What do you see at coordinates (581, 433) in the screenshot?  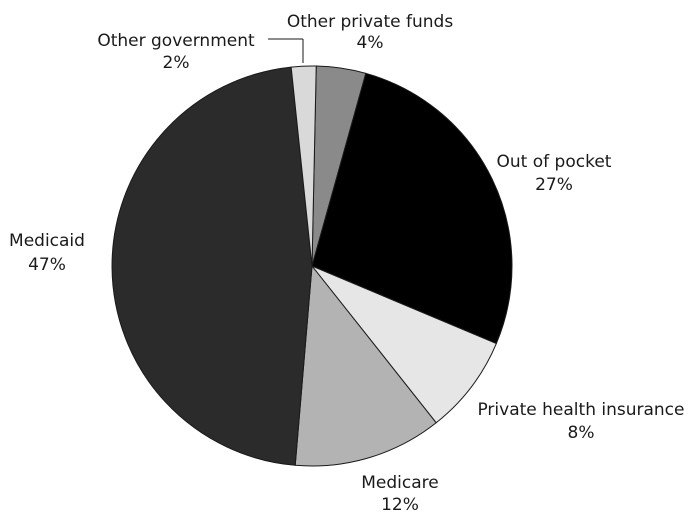 I see `value-private-health-insurance: 8%` at bounding box center [581, 433].